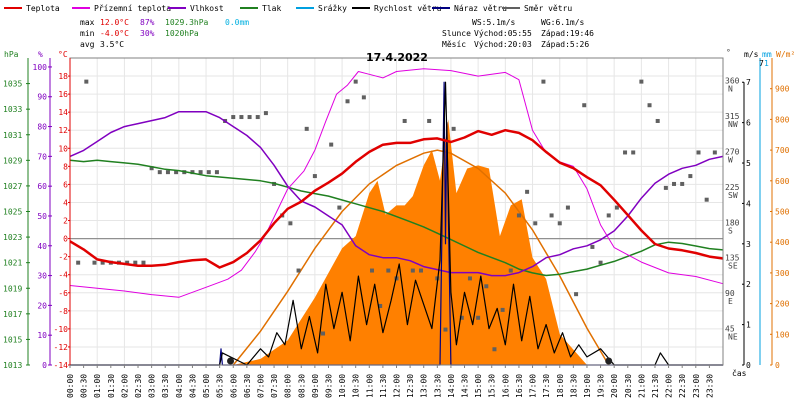  Describe the element at coordinates (573, 386) in the screenshot. I see `tick-label-time: 18:30` at that location.